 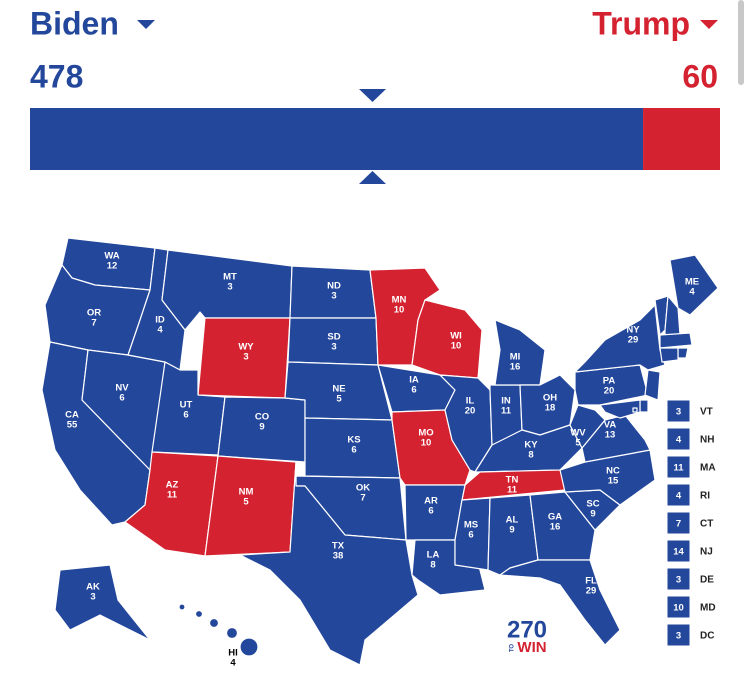 What do you see at coordinates (470, 401) in the screenshot?
I see `state-abbr: IL` at bounding box center [470, 401].